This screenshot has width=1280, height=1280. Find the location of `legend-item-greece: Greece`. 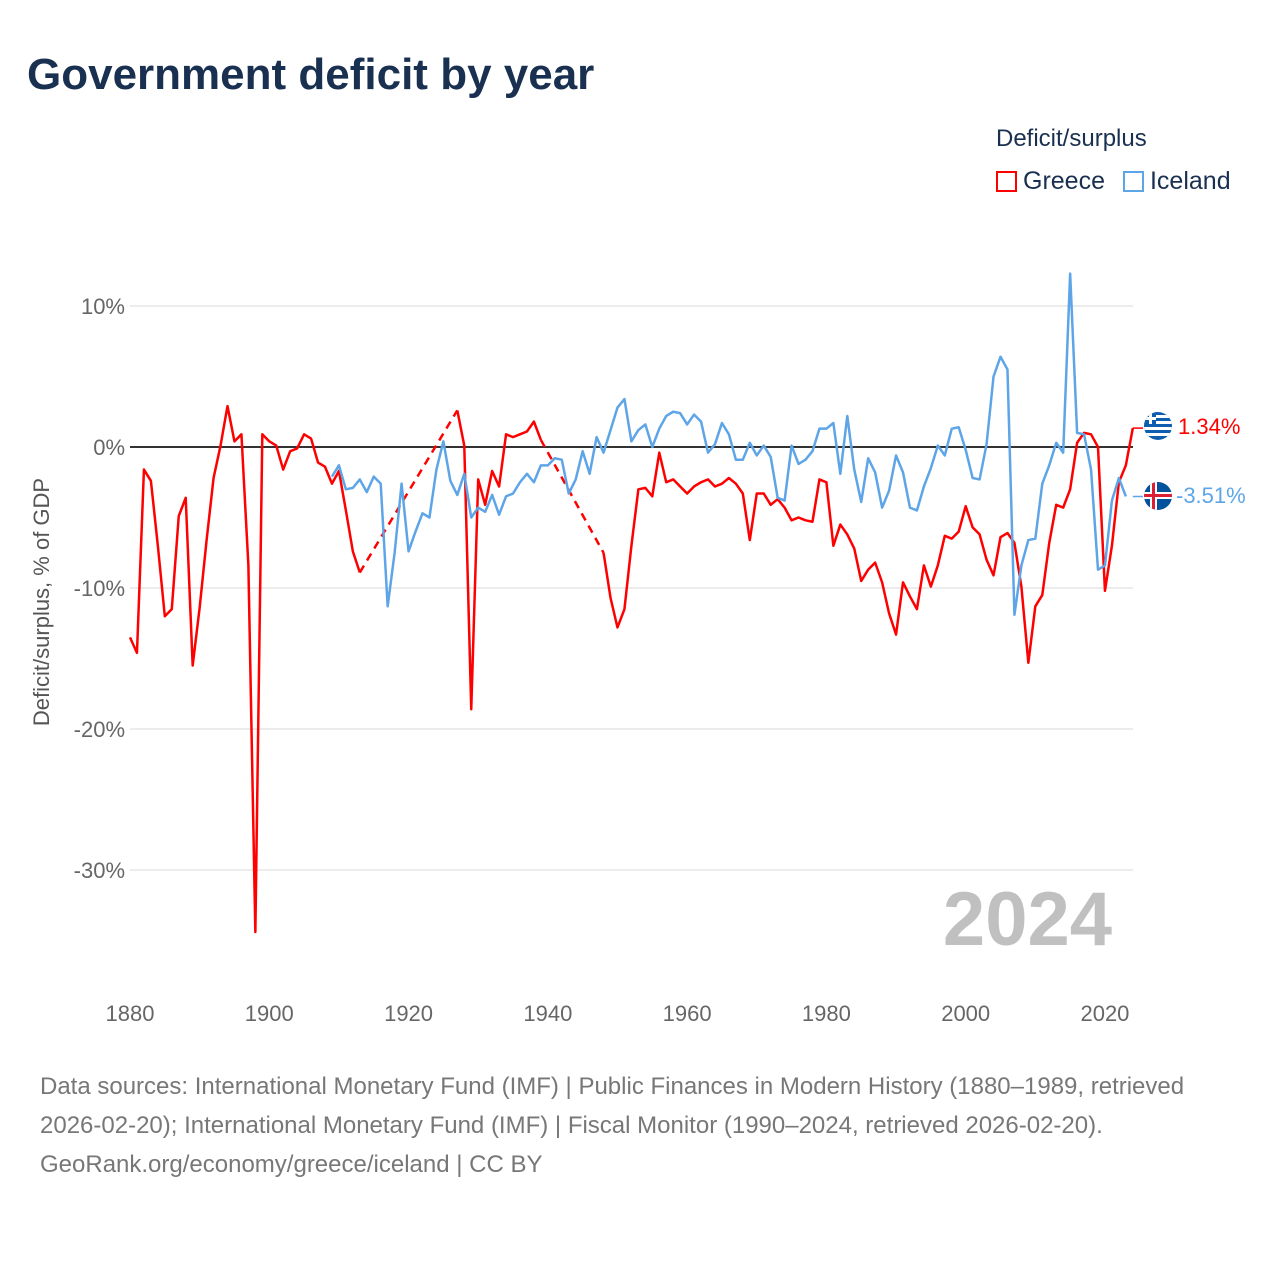

legend-item-greece: Greece is located at coordinates (1050, 181).